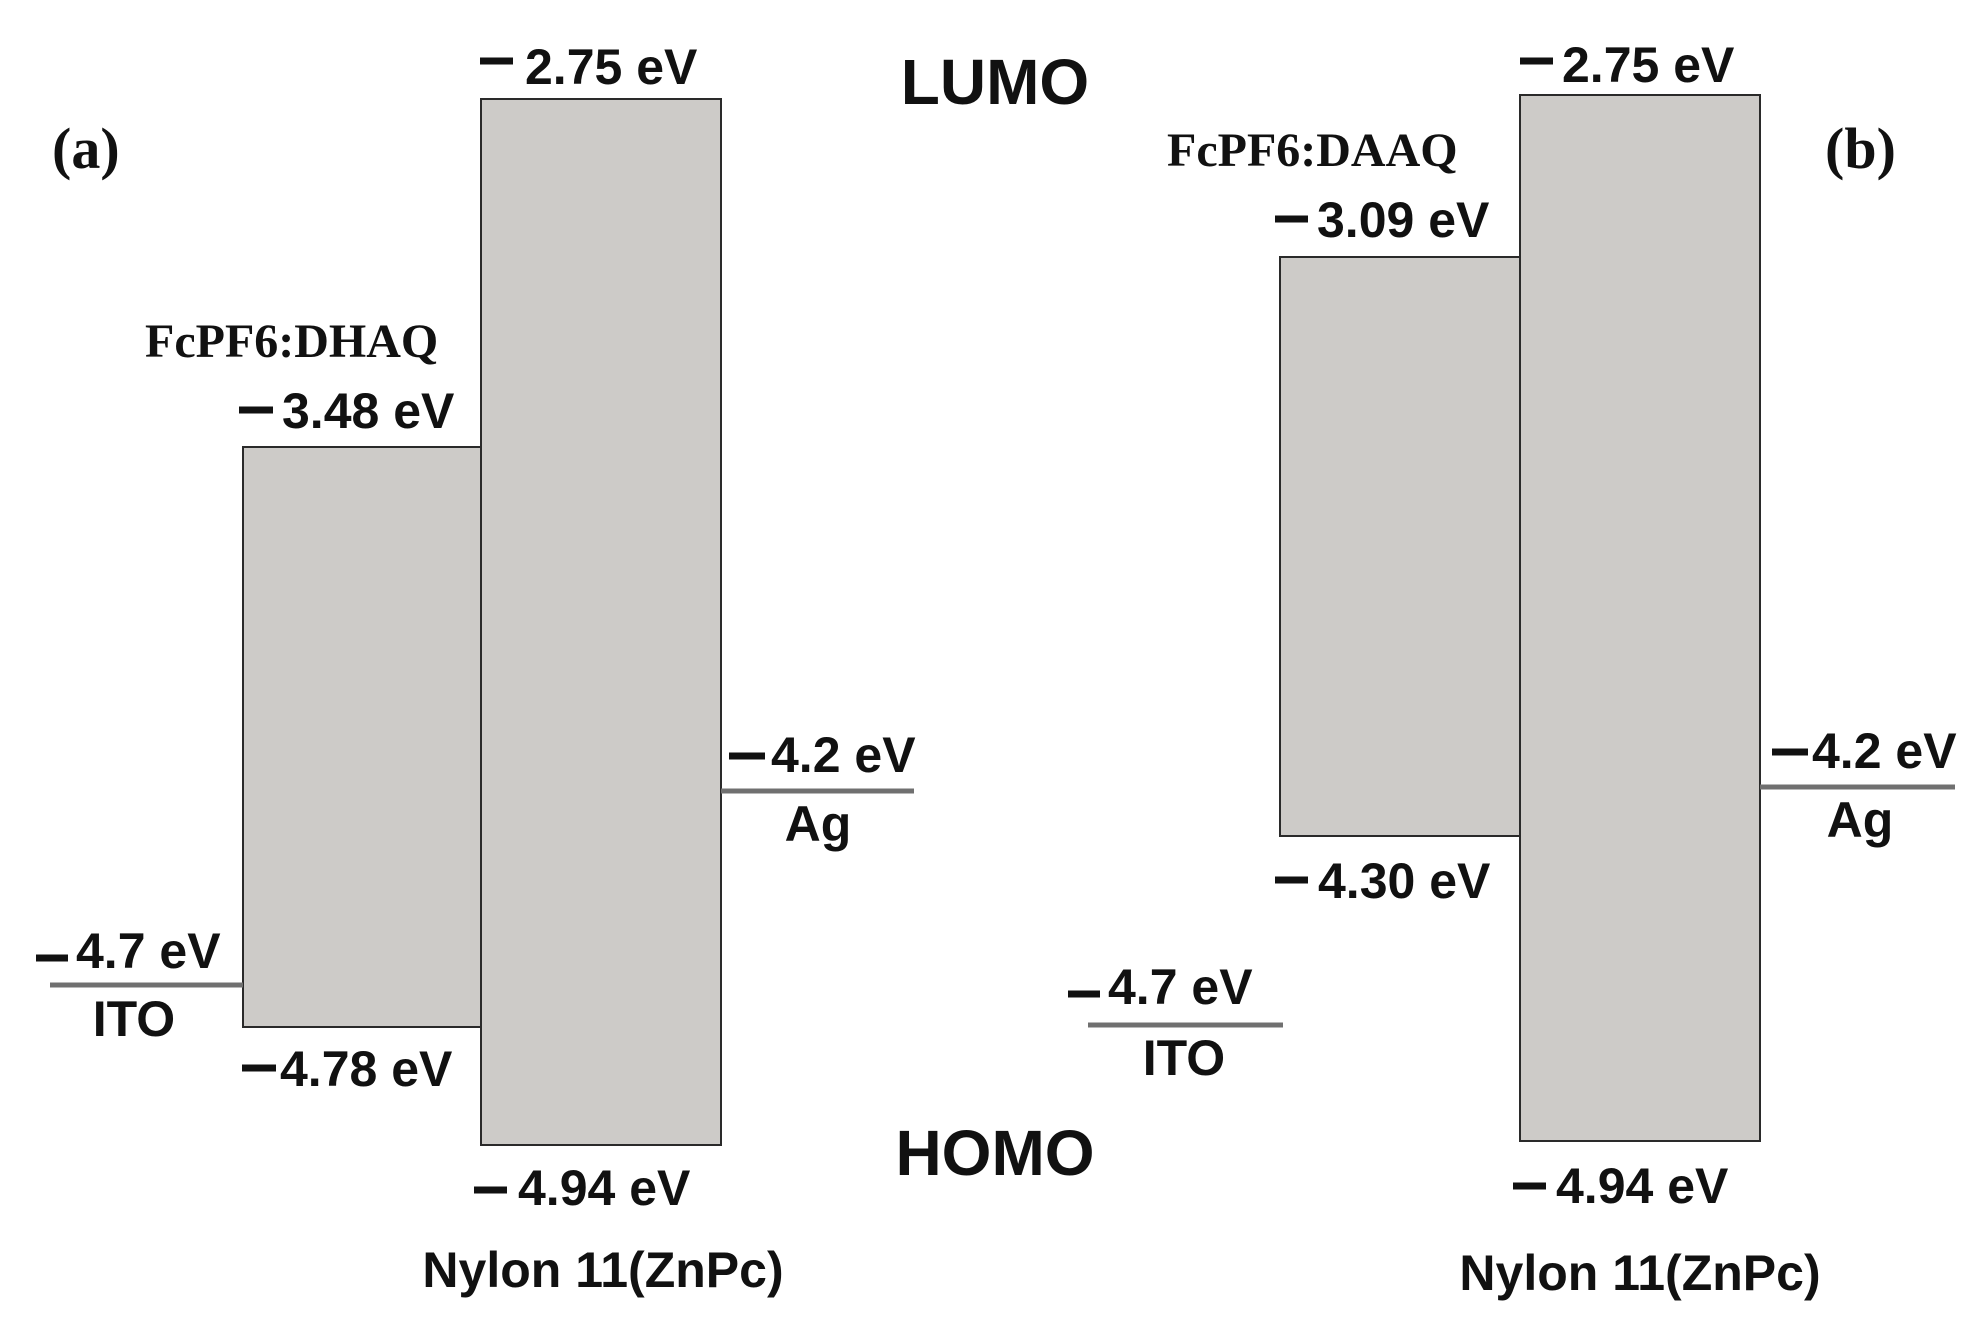 This screenshot has width=1983, height=1332. What do you see at coordinates (1860, 148) in the screenshot?
I see `panel-b-tag: (b)` at bounding box center [1860, 148].